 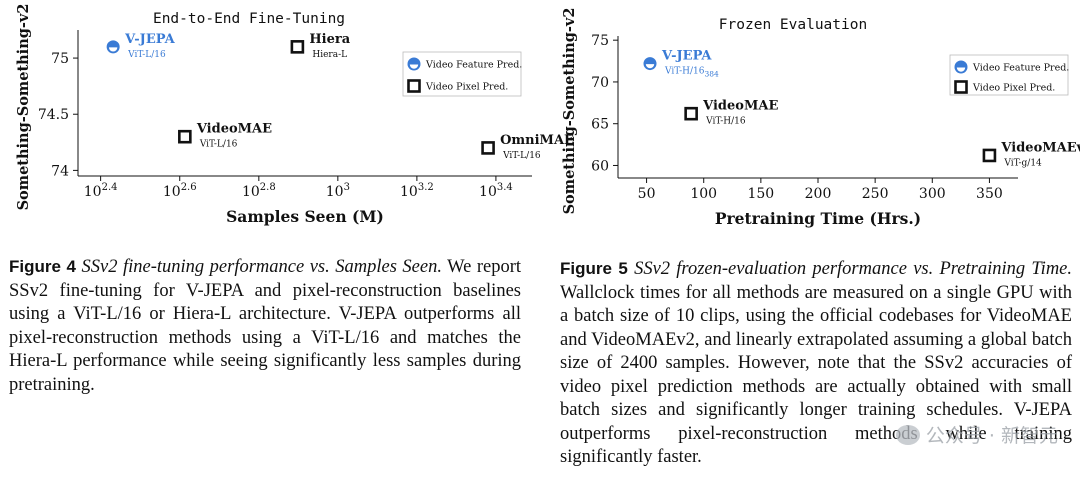 What do you see at coordinates (725, 122) in the screenshot?
I see `point-arch-label: ViT-H/16` at bounding box center [725, 122].